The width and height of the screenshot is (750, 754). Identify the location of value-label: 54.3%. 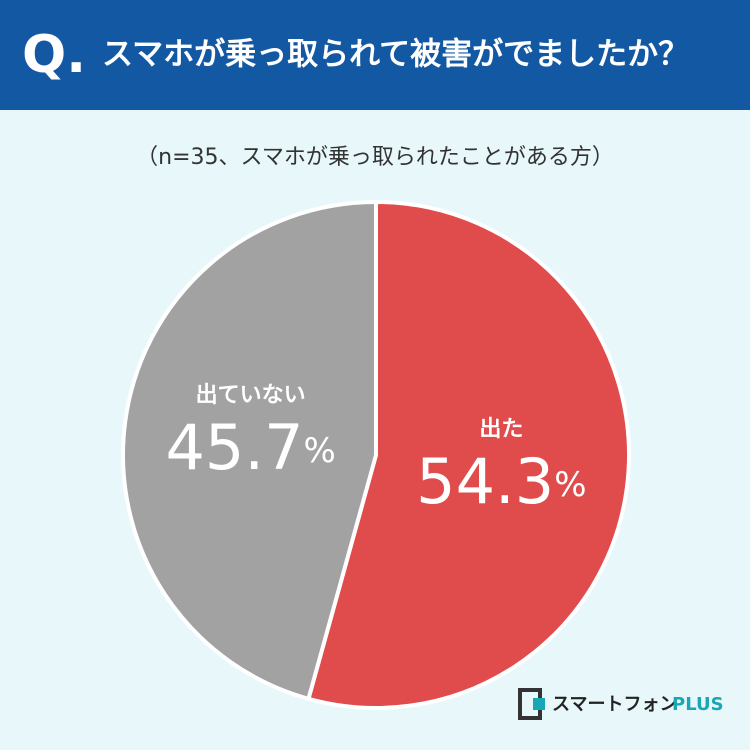
(501, 481).